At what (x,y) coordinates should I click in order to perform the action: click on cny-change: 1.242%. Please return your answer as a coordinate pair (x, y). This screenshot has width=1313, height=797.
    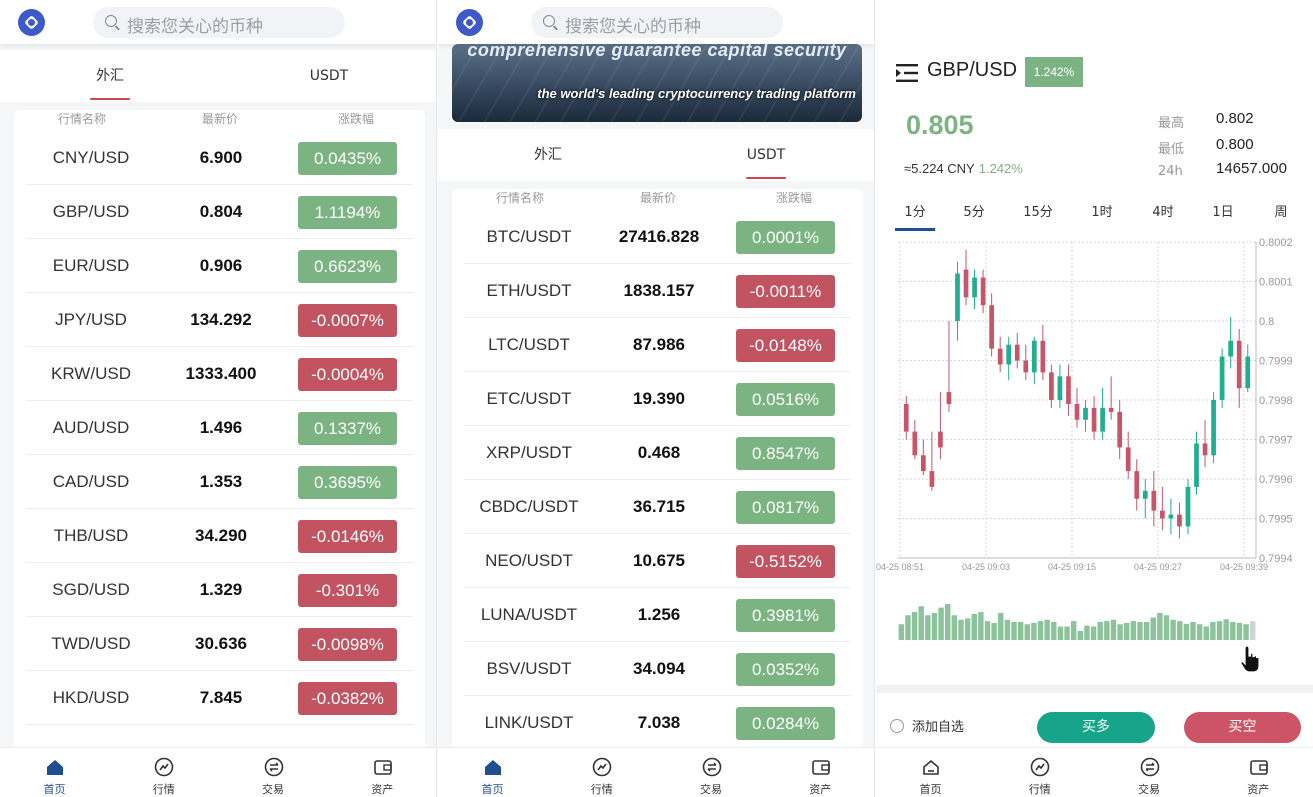
    Looking at the image, I should click on (1000, 168).